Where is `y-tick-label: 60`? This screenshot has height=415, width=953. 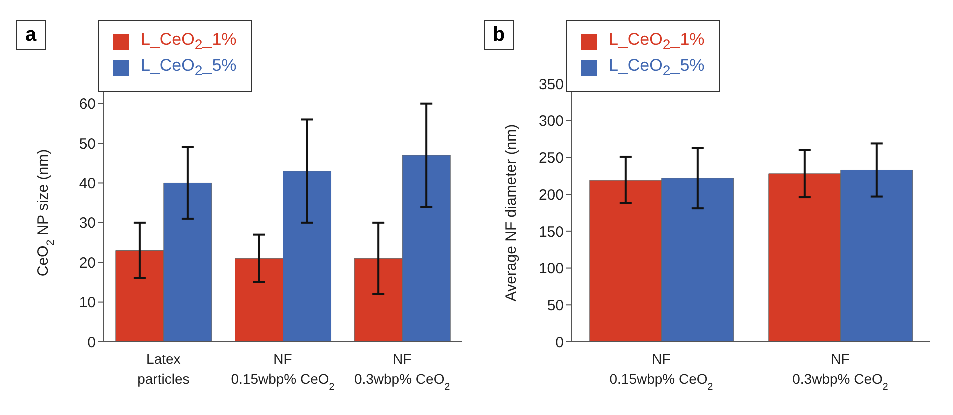
y-tick-label: 60 is located at coordinates (87, 105).